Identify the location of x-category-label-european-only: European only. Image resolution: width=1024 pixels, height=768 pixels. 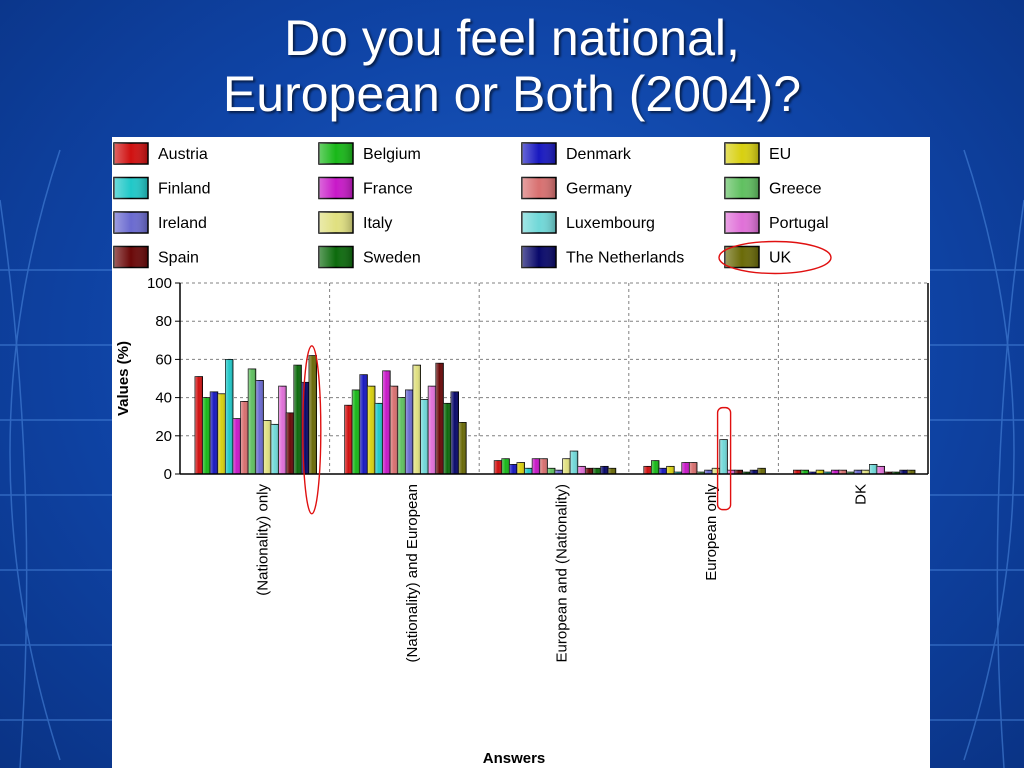
(711, 532).